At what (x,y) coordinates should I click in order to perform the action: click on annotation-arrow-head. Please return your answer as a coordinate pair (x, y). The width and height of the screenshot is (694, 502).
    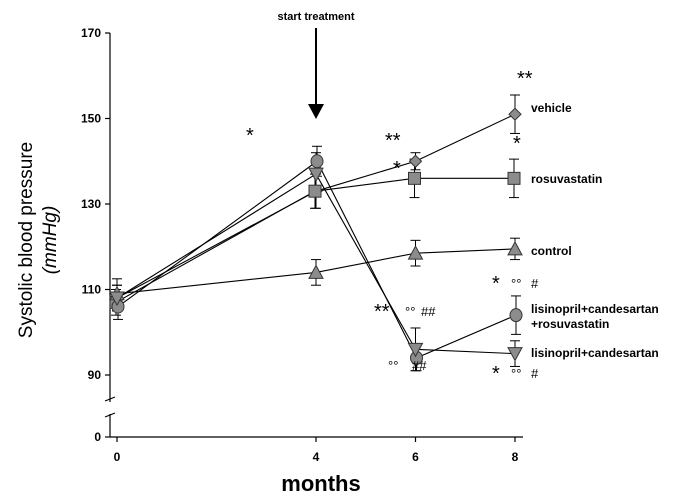
    Looking at the image, I should click on (316, 111).